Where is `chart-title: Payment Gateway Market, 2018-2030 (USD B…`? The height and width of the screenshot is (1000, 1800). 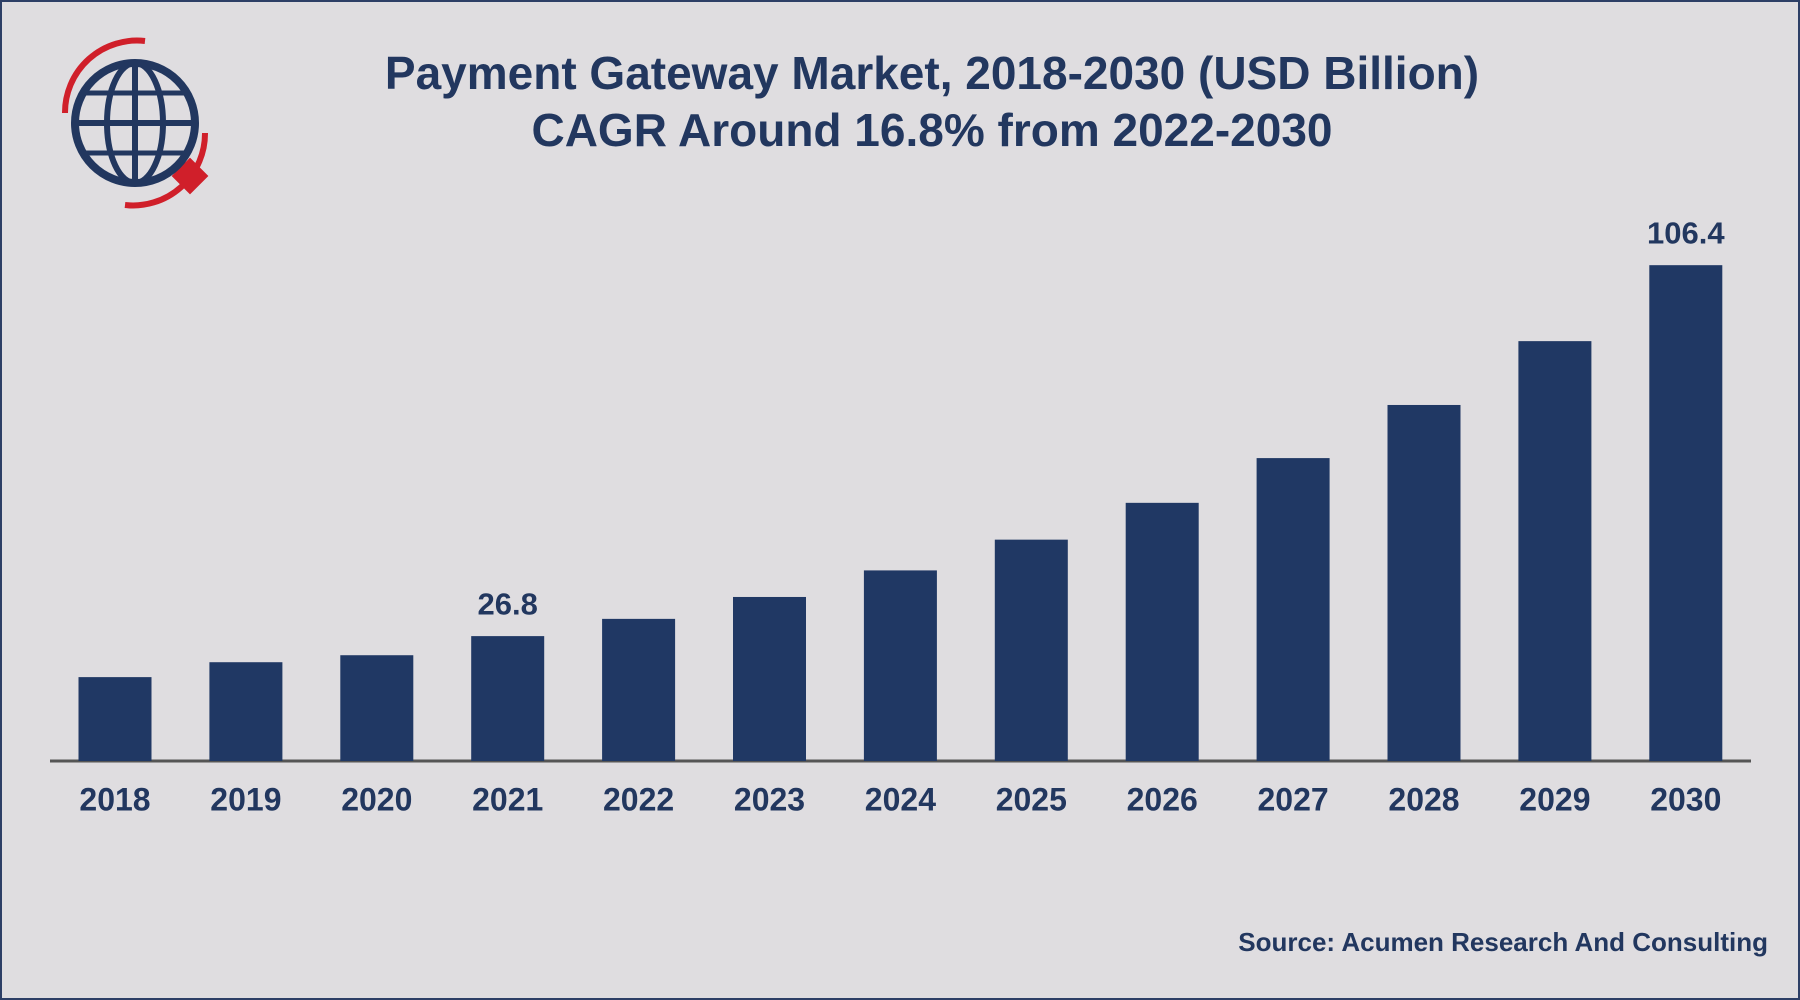
chart-title: Payment Gateway Market, 2018-2030 (USD B… is located at coordinates (932, 73).